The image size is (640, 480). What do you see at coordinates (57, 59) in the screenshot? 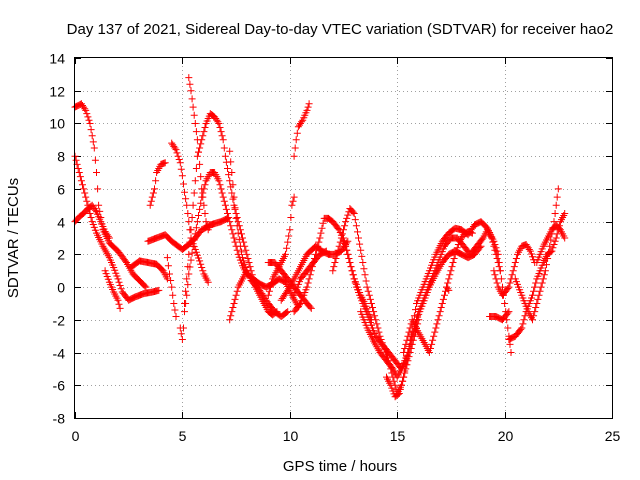
I see `y-tick-label: 14` at bounding box center [57, 59].